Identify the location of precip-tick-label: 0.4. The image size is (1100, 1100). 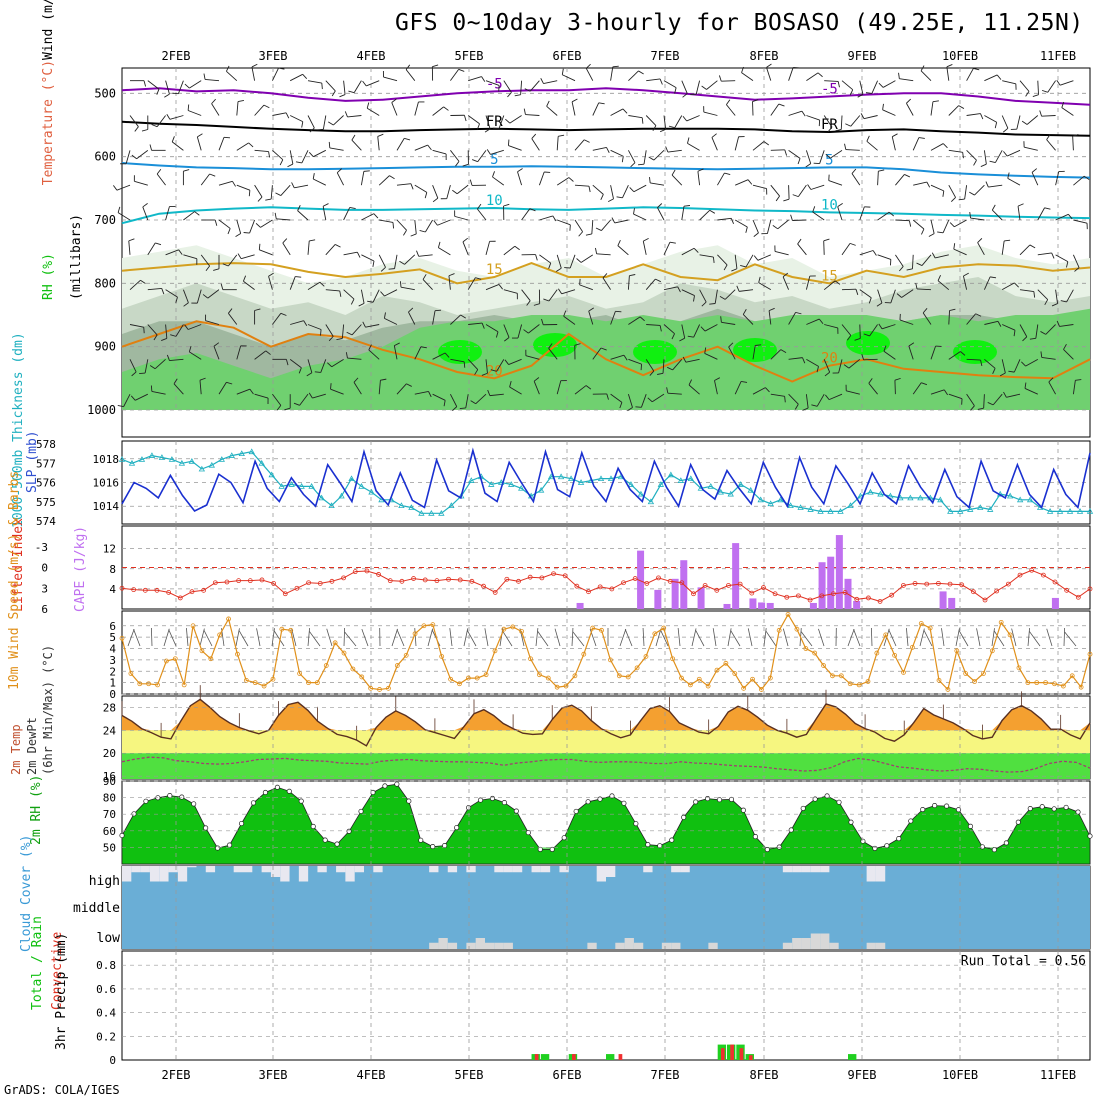
(106, 1013).